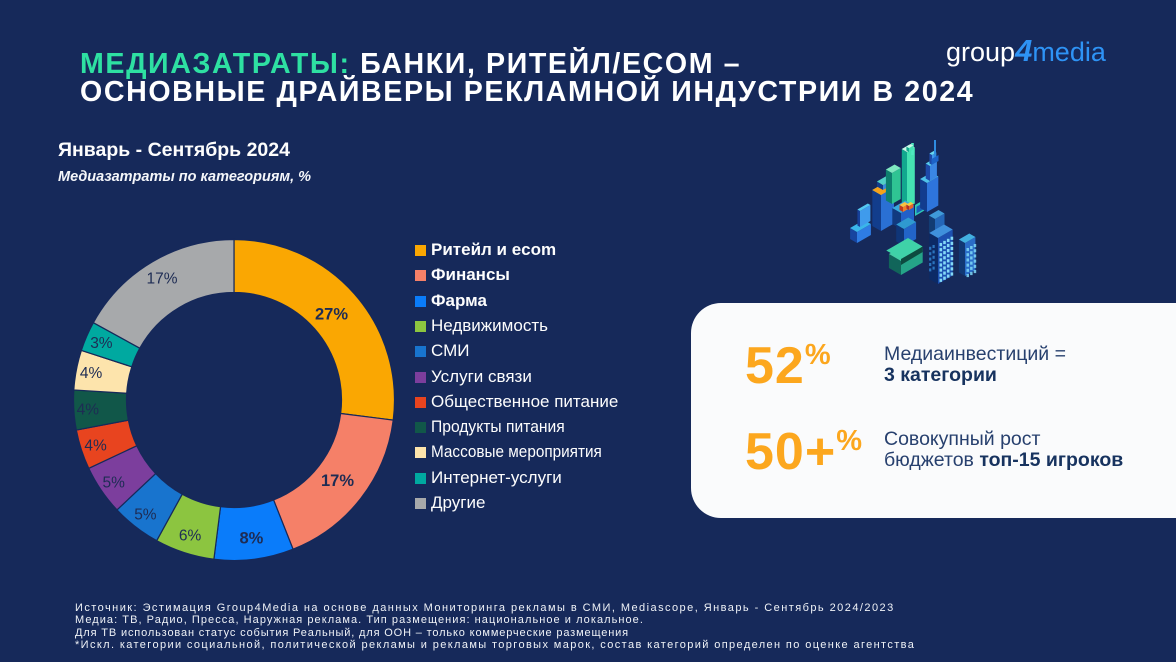 The width and height of the screenshot is (1176, 662). Describe the element at coordinates (101, 343) in the screenshot. I see `svg-text: 3%` at that location.